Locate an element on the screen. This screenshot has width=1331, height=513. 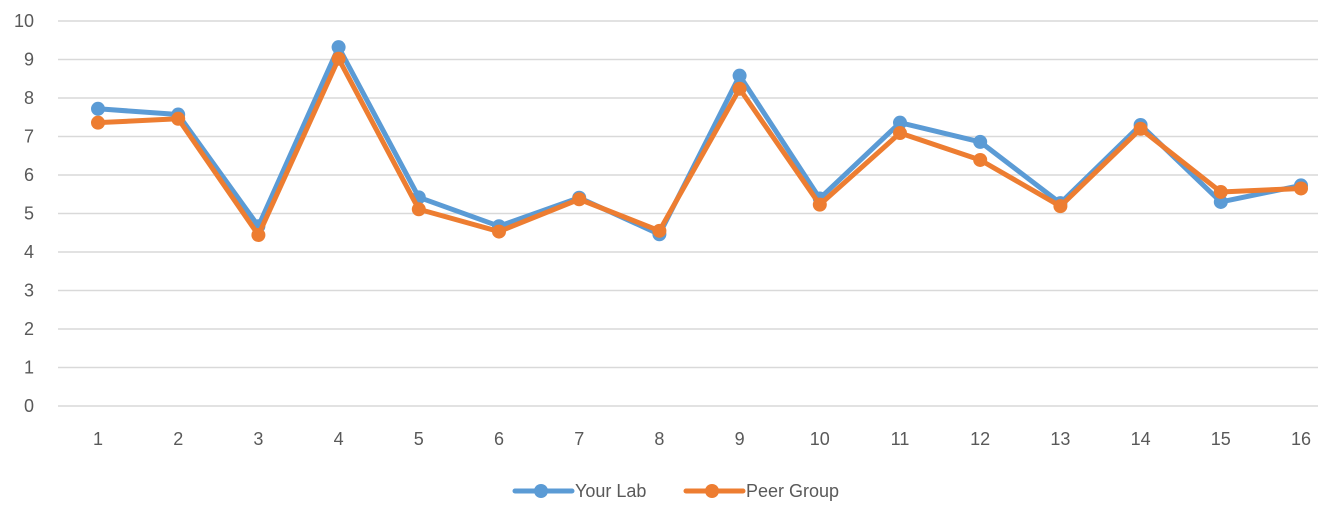
x-tick-label: 12 is located at coordinates (980, 439).